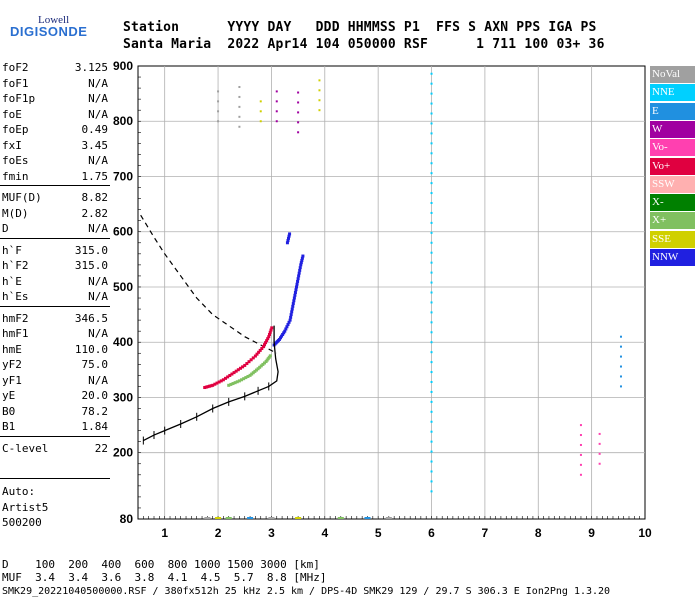 This screenshot has height=600, width=700. I want to click on param-label: foEp, so click(15, 129).